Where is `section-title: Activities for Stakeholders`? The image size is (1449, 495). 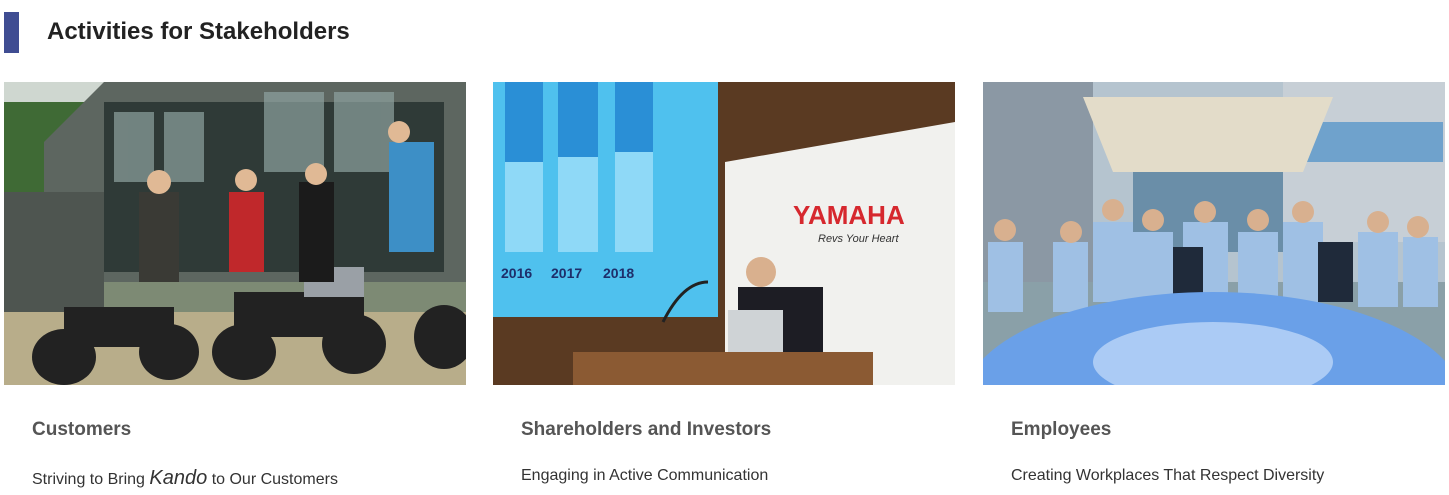
section-title: Activities for Stakeholders is located at coordinates (198, 31).